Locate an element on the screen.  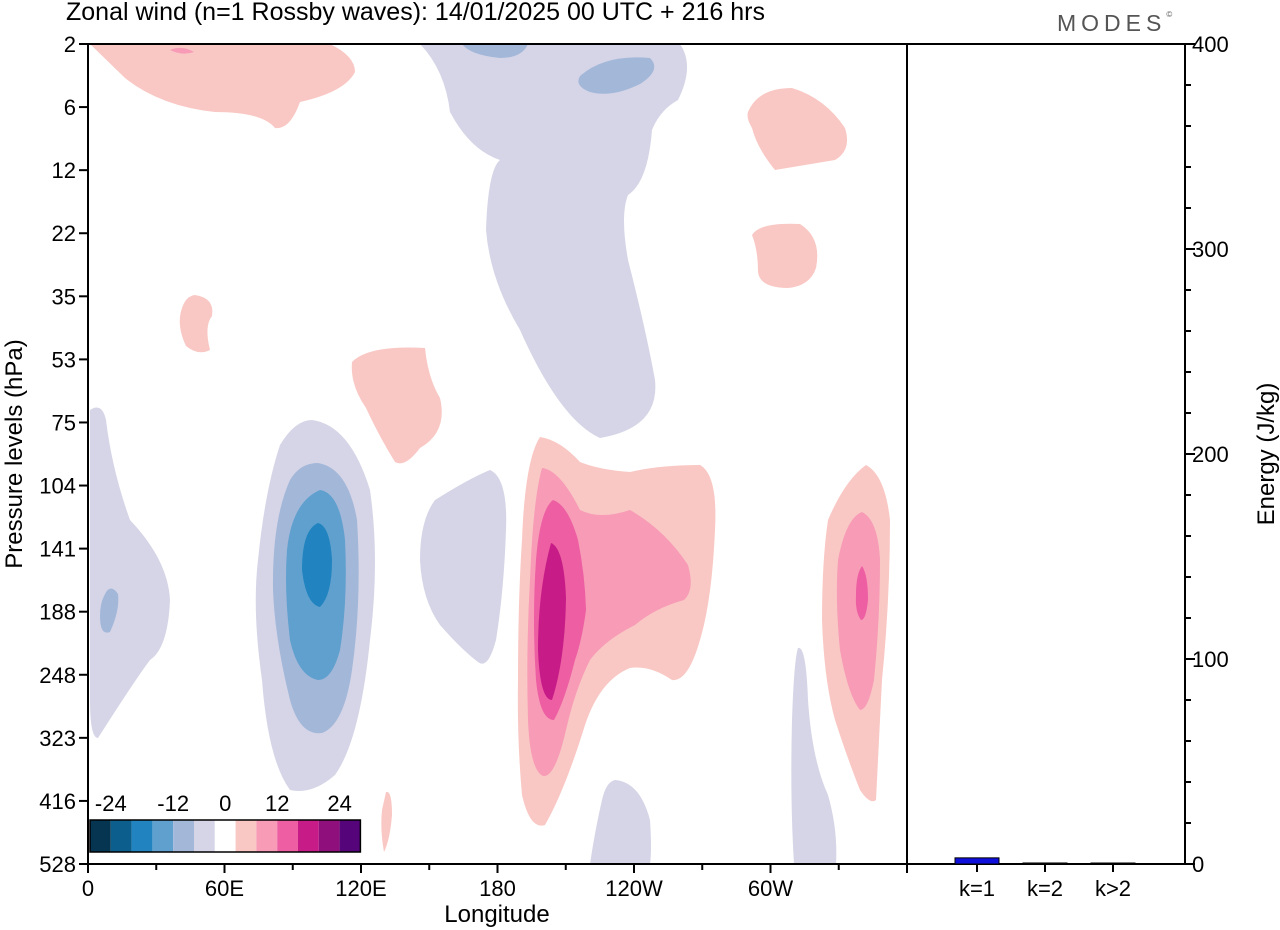
contour-positive-tiny is located at coordinates (386, 821).